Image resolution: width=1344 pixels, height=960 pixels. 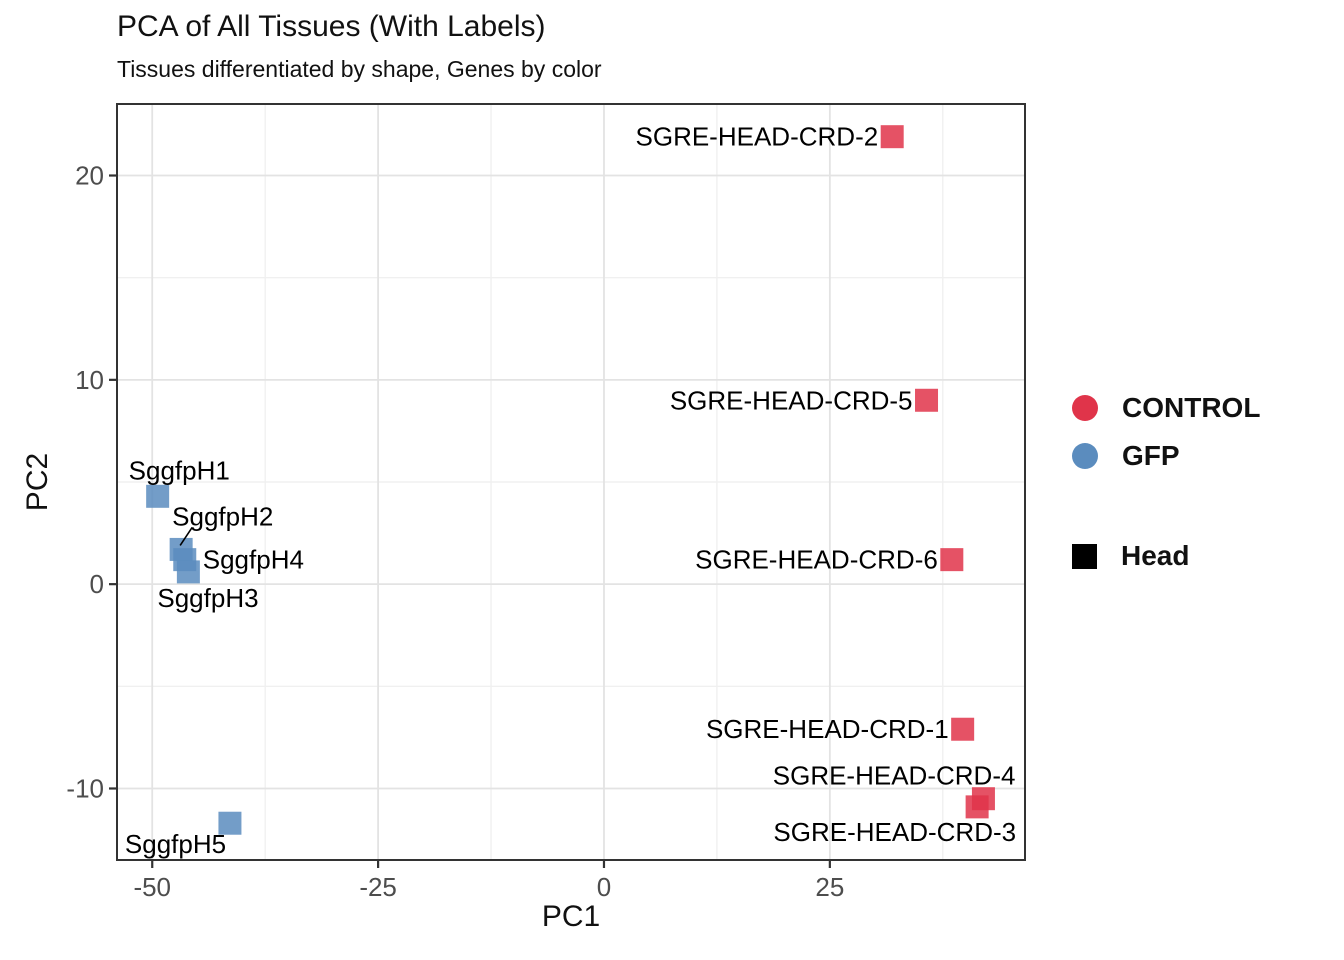 I want to click on label-leader-line, so click(x=186, y=536).